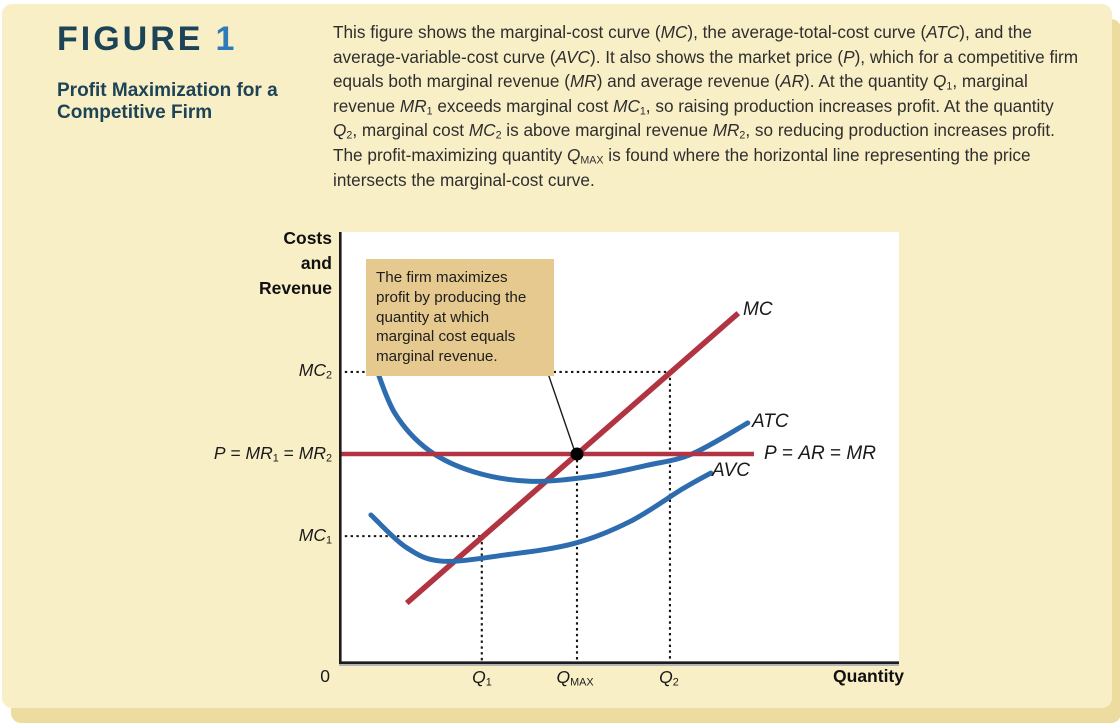  Describe the element at coordinates (669, 678) in the screenshot. I see `q2-axis-label: Q2` at that location.